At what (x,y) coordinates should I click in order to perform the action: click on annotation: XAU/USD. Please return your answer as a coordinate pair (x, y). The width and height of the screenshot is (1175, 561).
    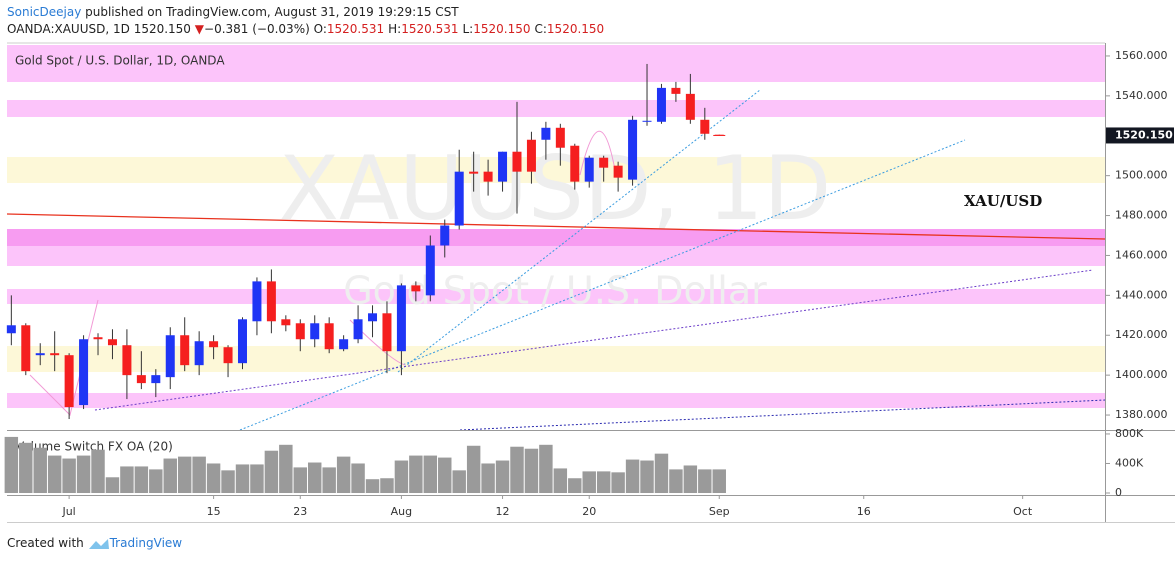
    Looking at the image, I should click on (1003, 201).